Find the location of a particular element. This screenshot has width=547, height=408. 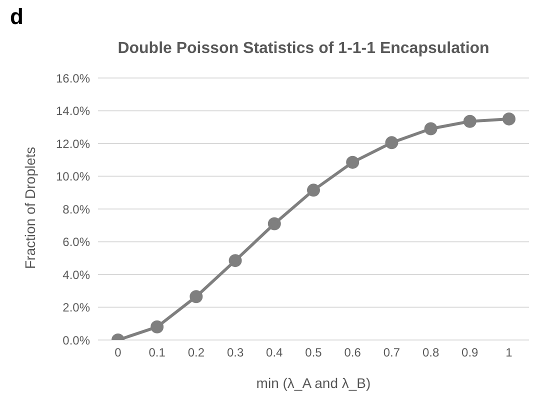

x-tick-label: 0.4 is located at coordinates (275, 353).